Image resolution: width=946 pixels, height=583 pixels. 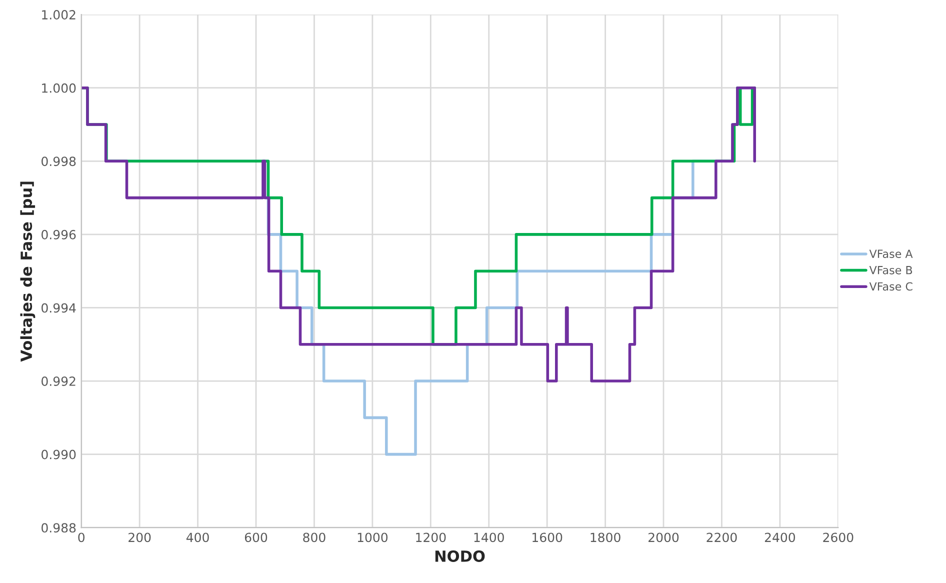 What do you see at coordinates (373, 537) in the screenshot?
I see `x-tick-label: 1000` at bounding box center [373, 537].